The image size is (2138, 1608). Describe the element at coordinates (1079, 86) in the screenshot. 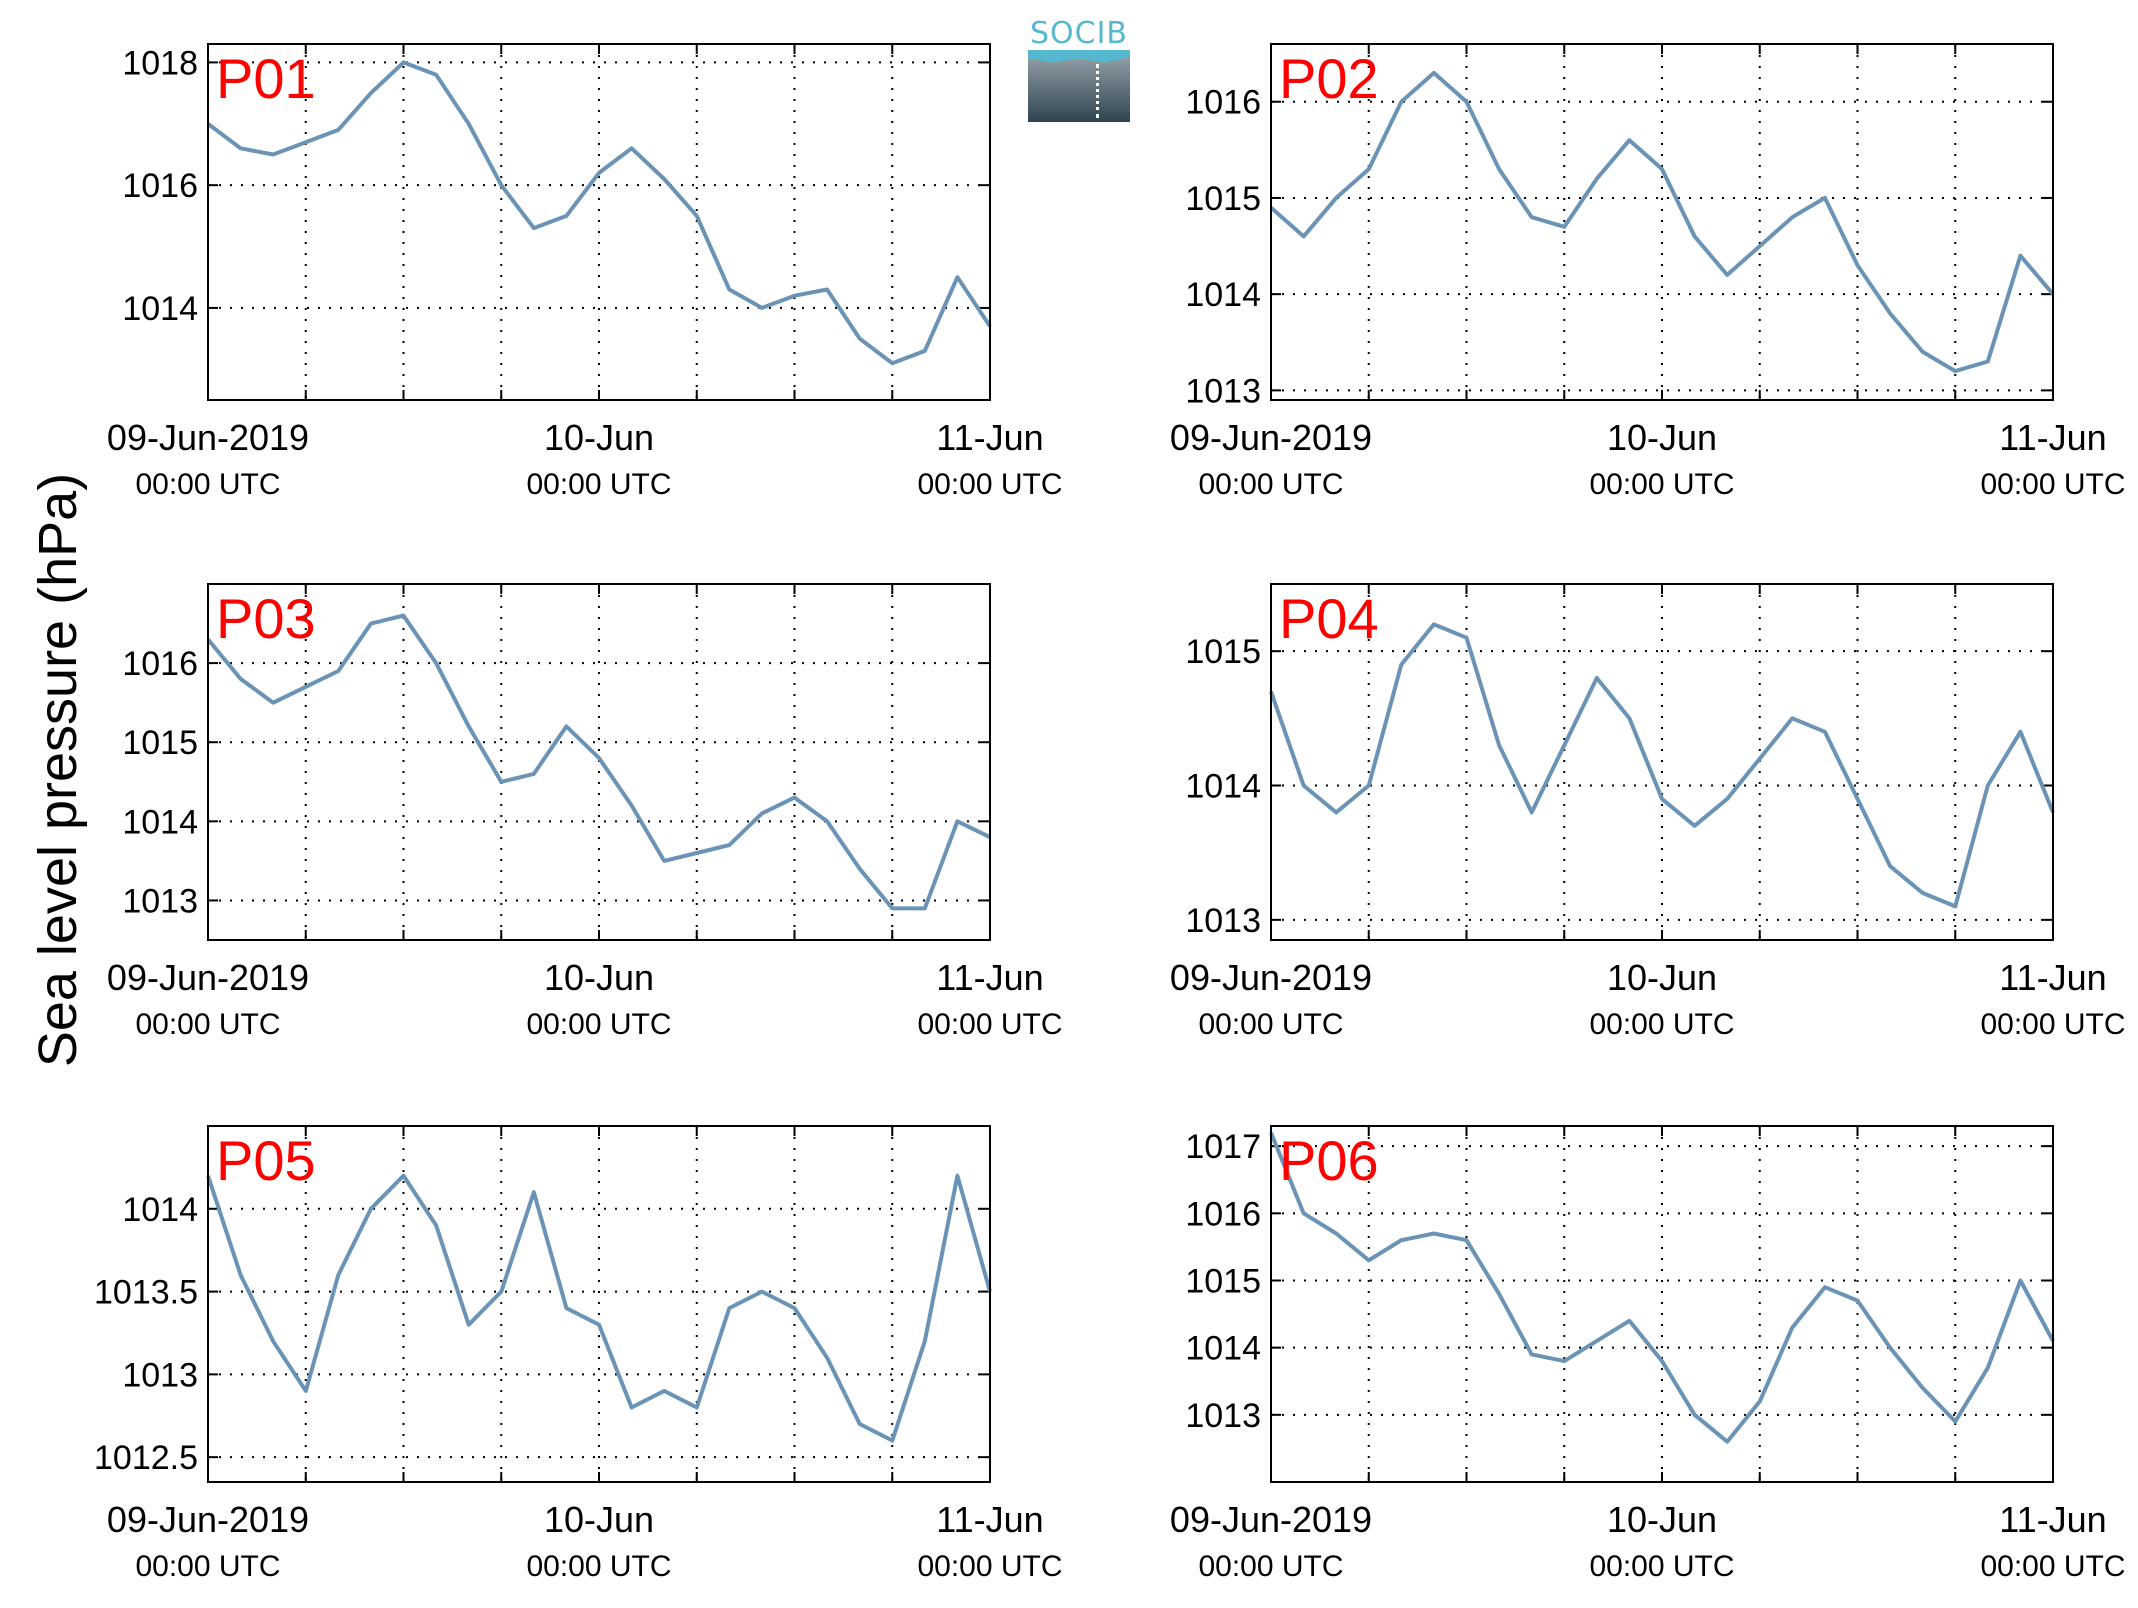

I see `logo-box` at that location.